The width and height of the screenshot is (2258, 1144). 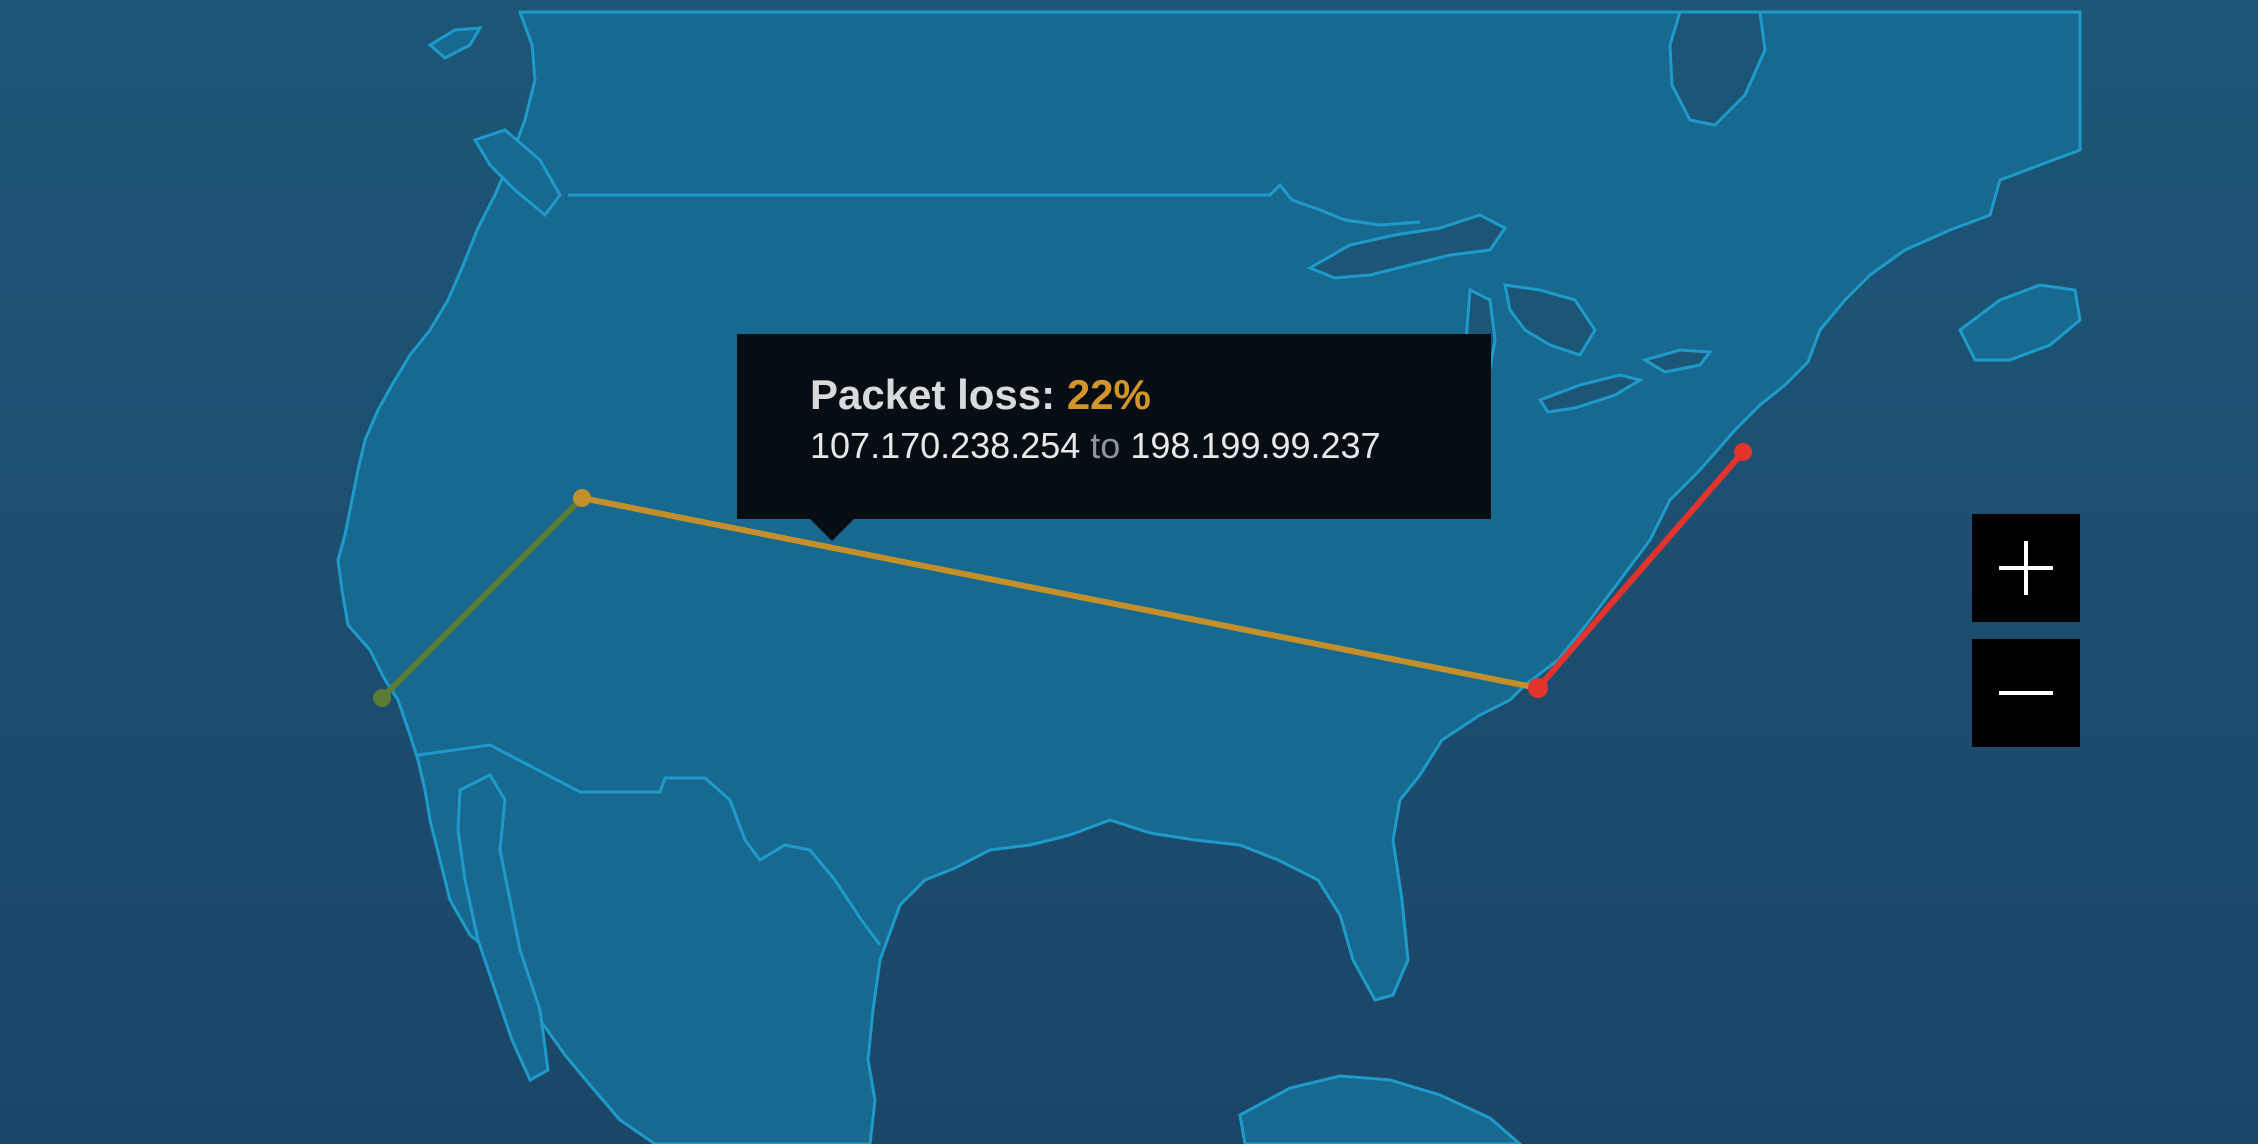 What do you see at coordinates (994, 204) in the screenshot?
I see `canada-us-border` at bounding box center [994, 204].